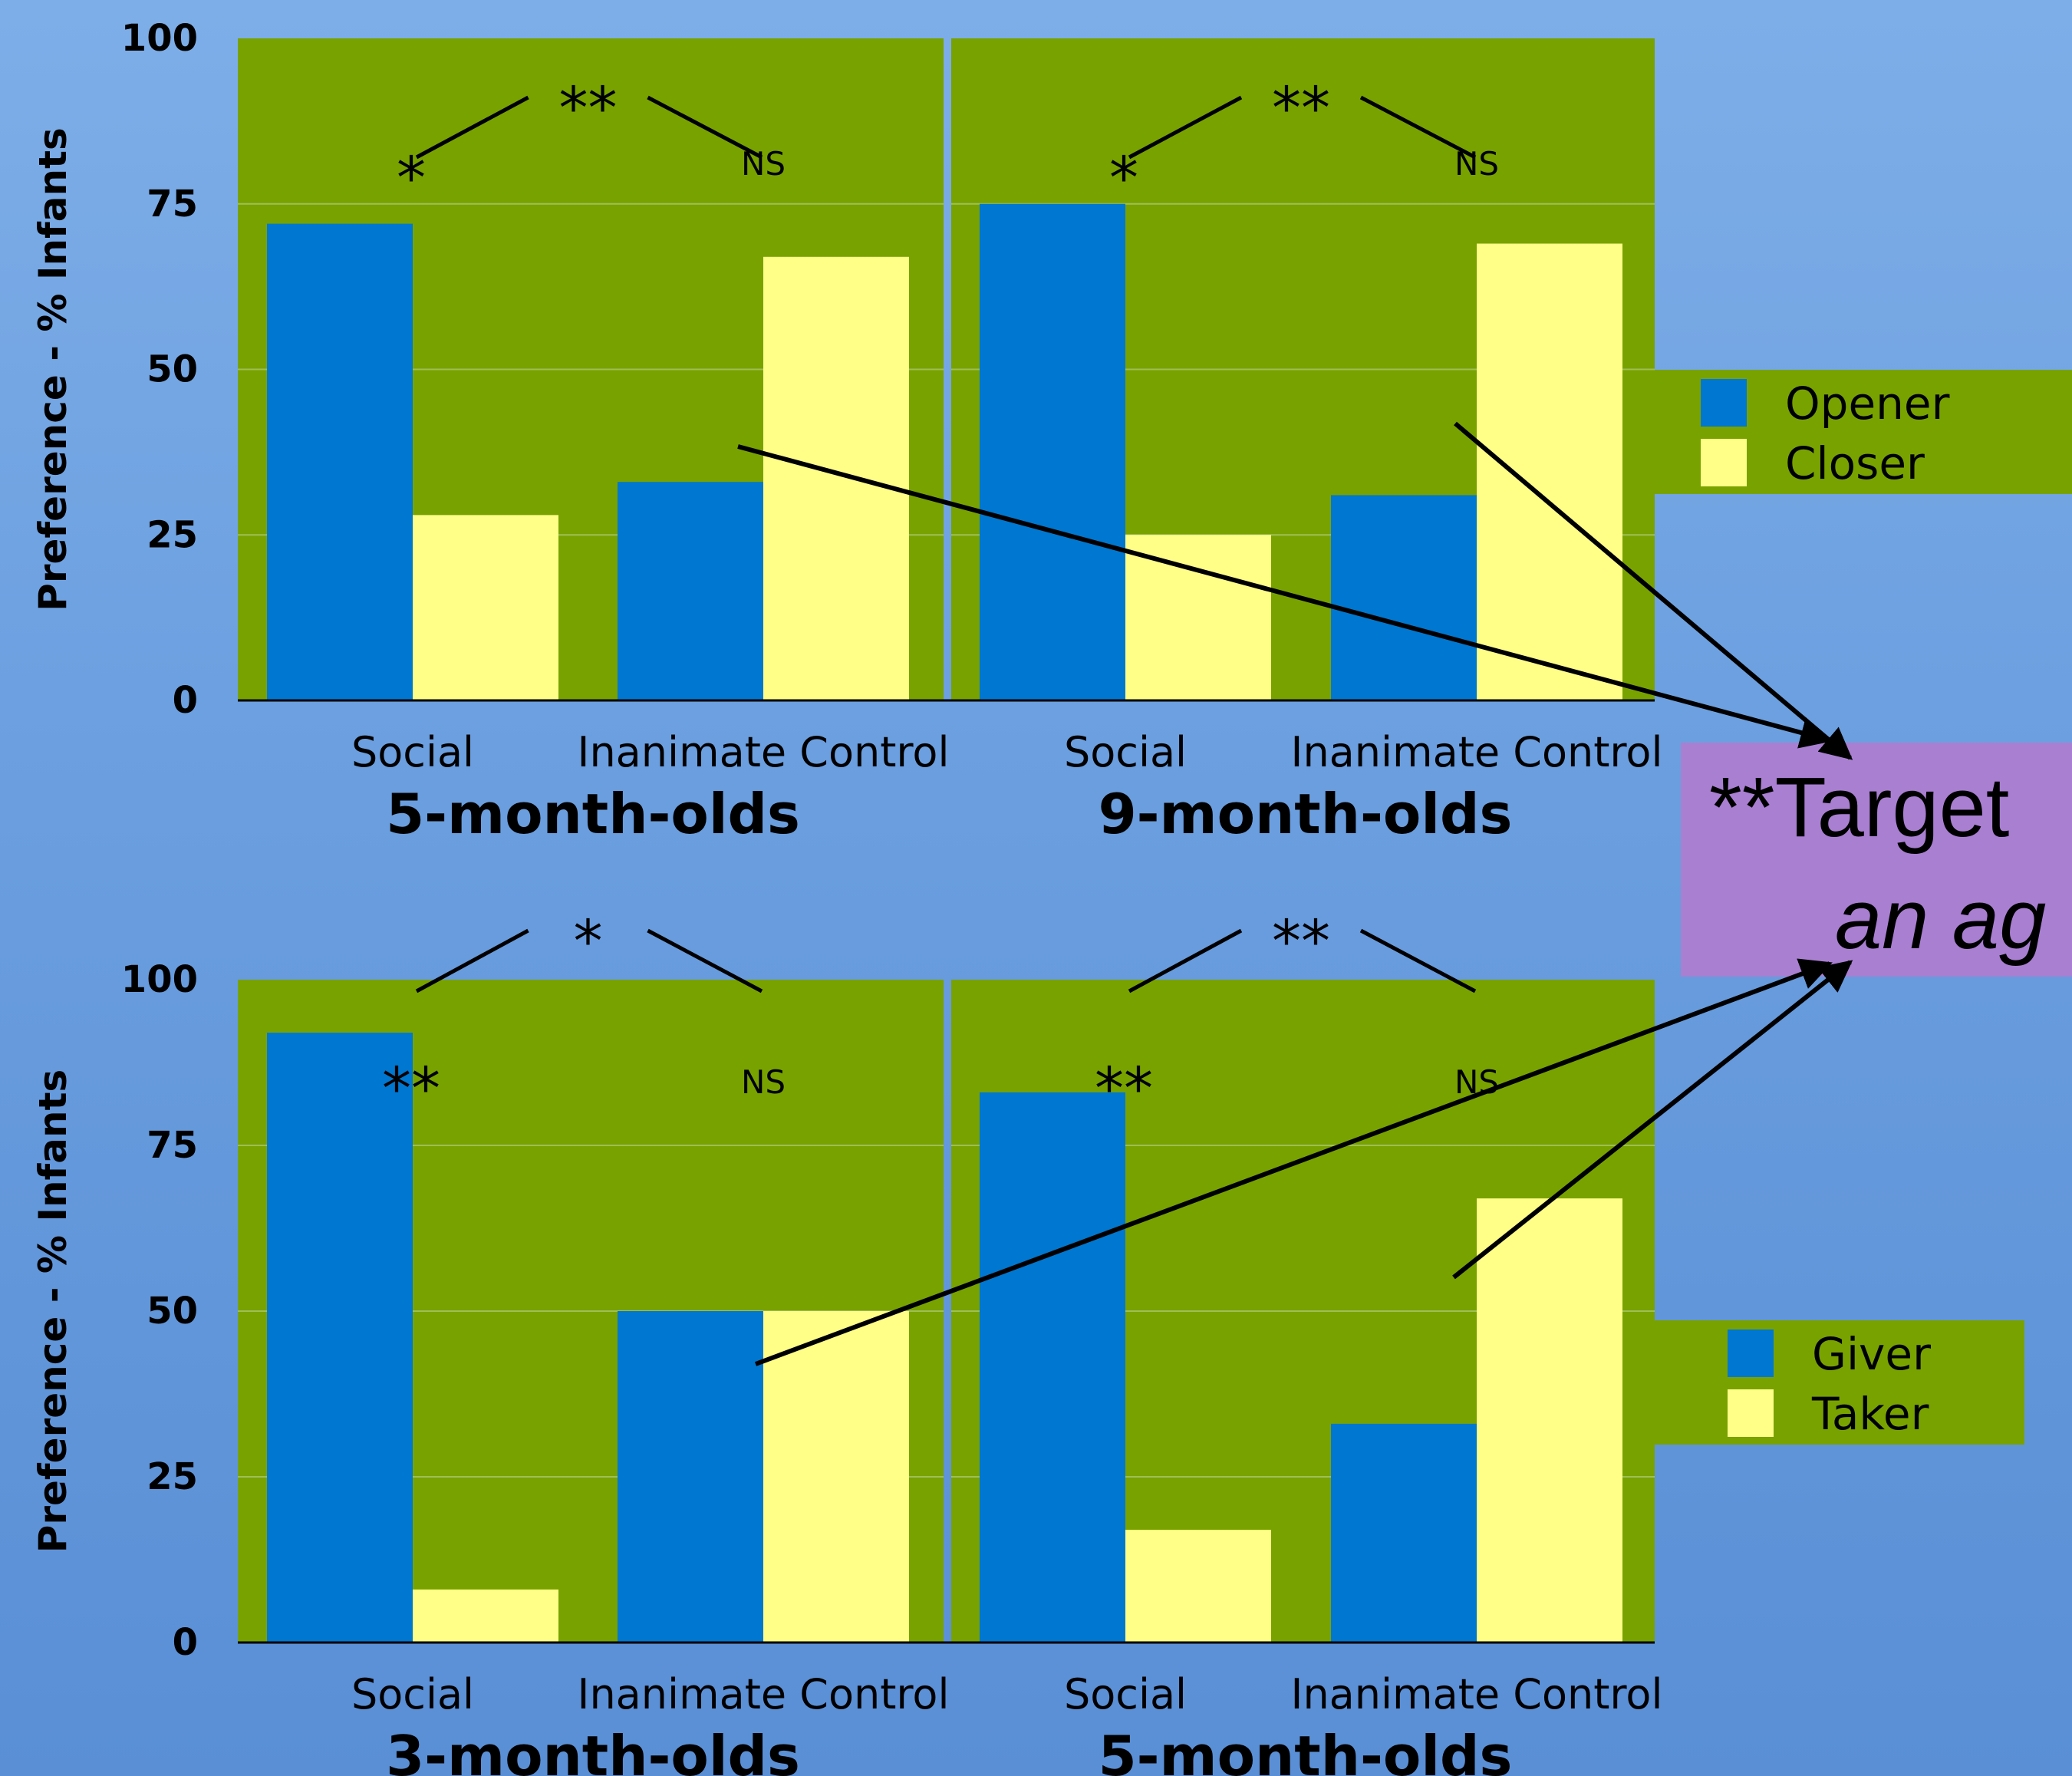  What do you see at coordinates (1871, 1354) in the screenshot?
I see `legend-label: Giver` at bounding box center [1871, 1354].